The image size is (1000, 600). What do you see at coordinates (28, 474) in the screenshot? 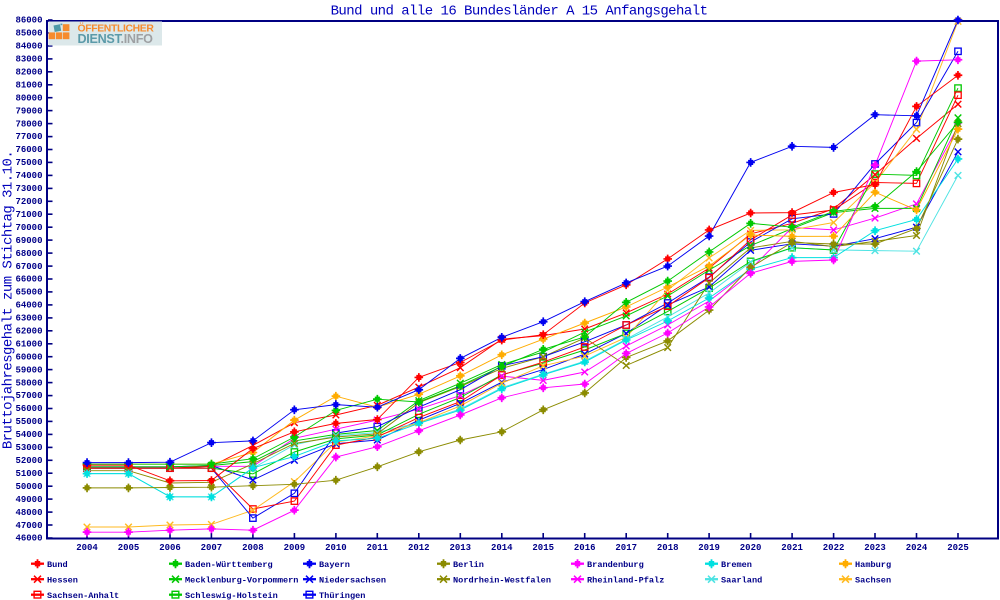
I see `svg-text: 51000` at bounding box center [28, 474].